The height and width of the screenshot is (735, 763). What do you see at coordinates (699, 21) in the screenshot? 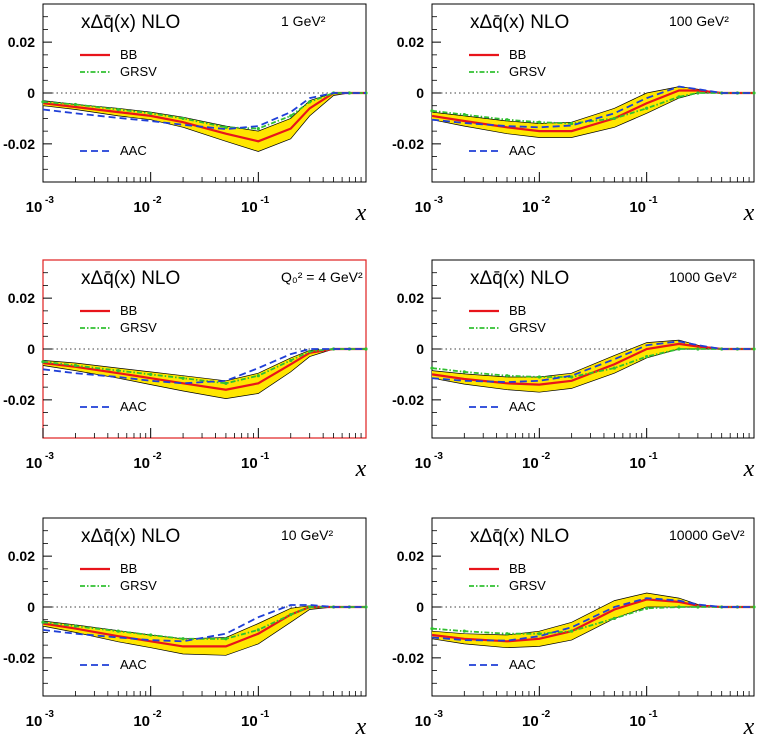
I see `q2-label: 100 GeV²` at bounding box center [699, 21].